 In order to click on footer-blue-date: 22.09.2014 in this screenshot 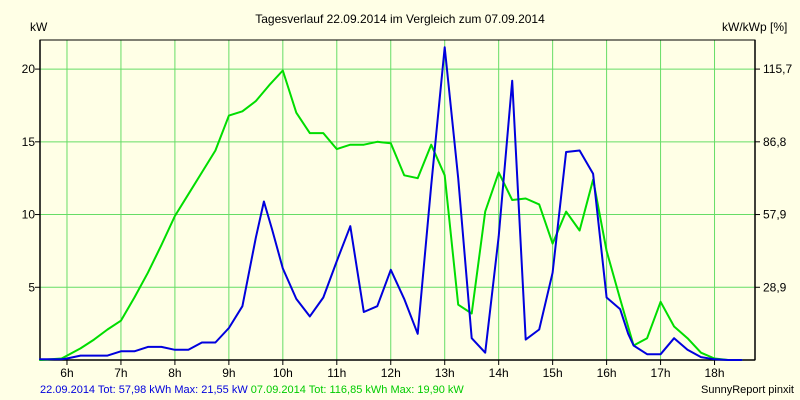, I will do `click(68, 390)`.